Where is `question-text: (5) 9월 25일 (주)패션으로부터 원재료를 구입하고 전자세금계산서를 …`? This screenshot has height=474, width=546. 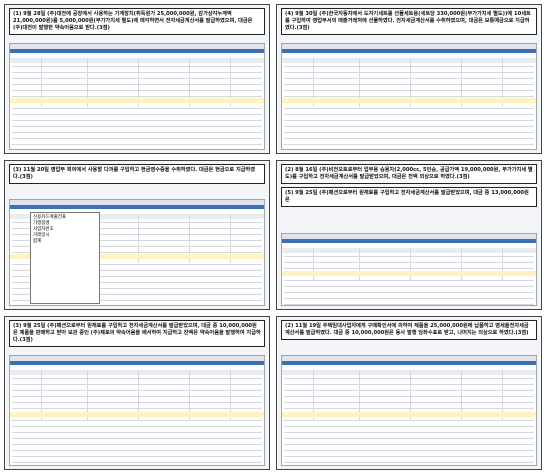 question-text: (5) 9월 25일 (주)패션으로부터 원재료를 구입하고 전자세금계산서를 … is located at coordinates (409, 197).